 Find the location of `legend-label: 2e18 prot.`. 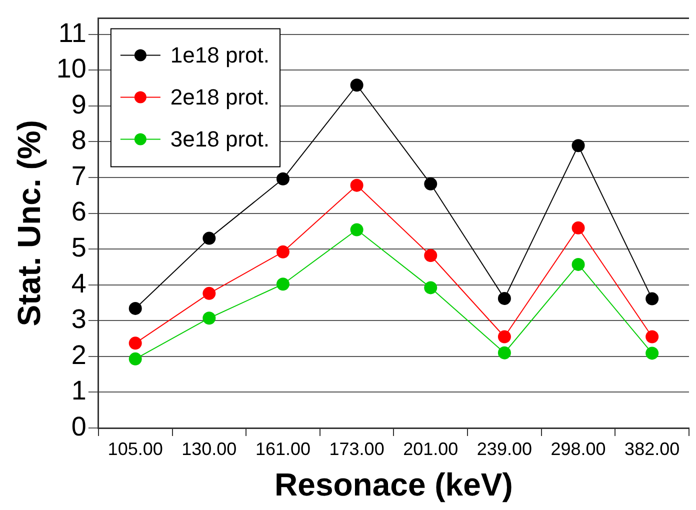

legend-label: 2e18 prot. is located at coordinates (220, 97).